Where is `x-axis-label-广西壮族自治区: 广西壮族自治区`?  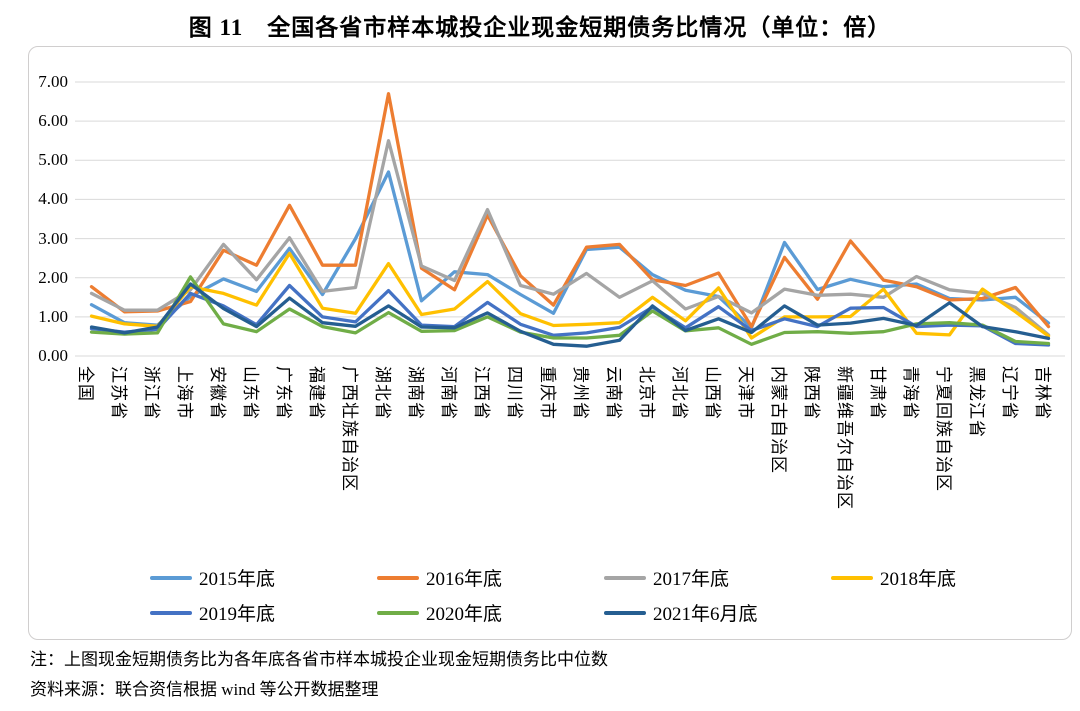
x-axis-label-广西壮族自治区: 广西壮族自治区 is located at coordinates (349, 429).